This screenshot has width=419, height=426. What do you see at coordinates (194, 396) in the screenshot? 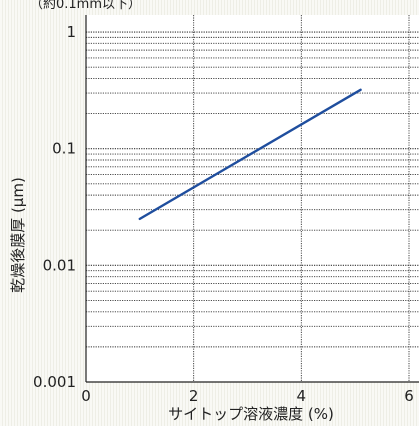
I see `x-tick-label: 2` at bounding box center [194, 396].